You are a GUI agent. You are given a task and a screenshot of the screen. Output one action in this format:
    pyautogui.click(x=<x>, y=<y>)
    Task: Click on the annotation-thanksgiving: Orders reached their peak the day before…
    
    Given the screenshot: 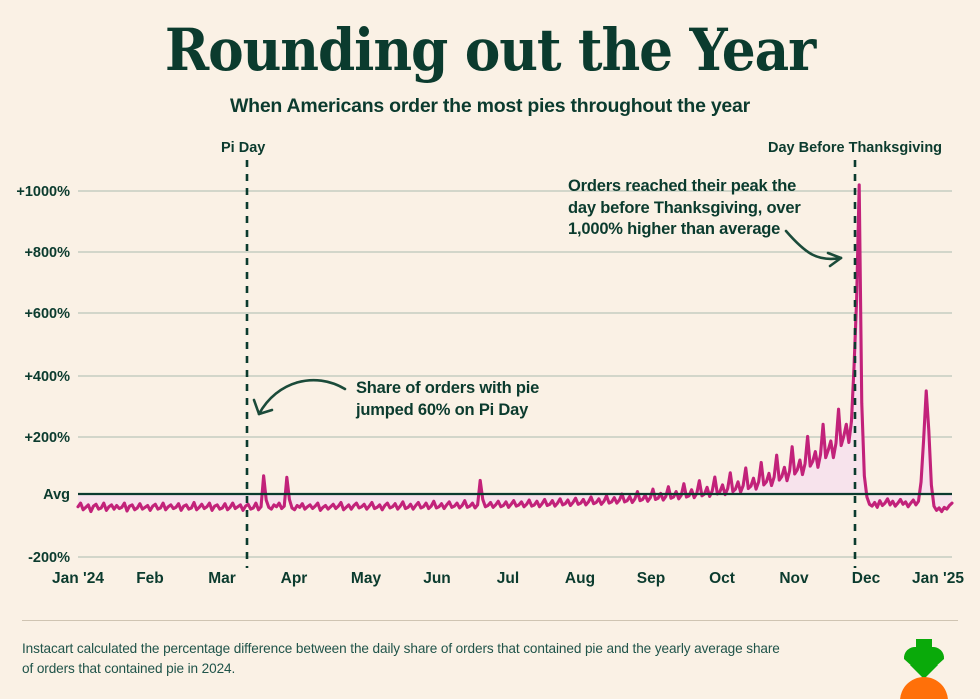 What is the action you would take?
    pyautogui.click(x=698, y=208)
    